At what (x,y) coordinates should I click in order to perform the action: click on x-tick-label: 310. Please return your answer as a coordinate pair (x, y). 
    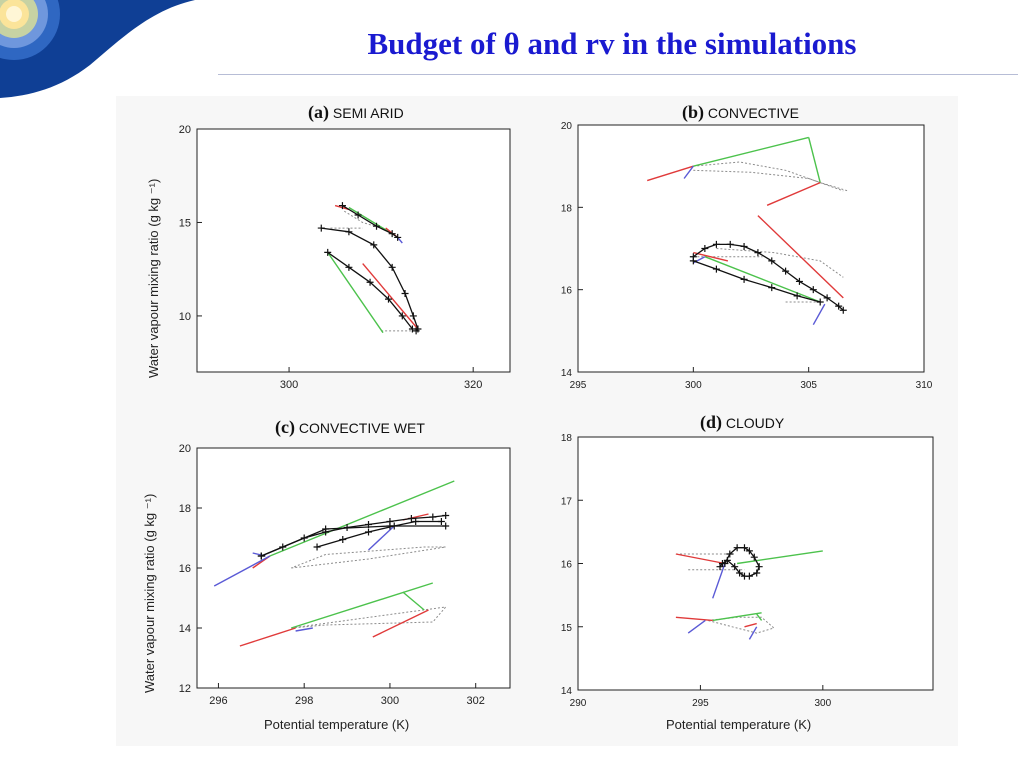
    Looking at the image, I should click on (924, 385).